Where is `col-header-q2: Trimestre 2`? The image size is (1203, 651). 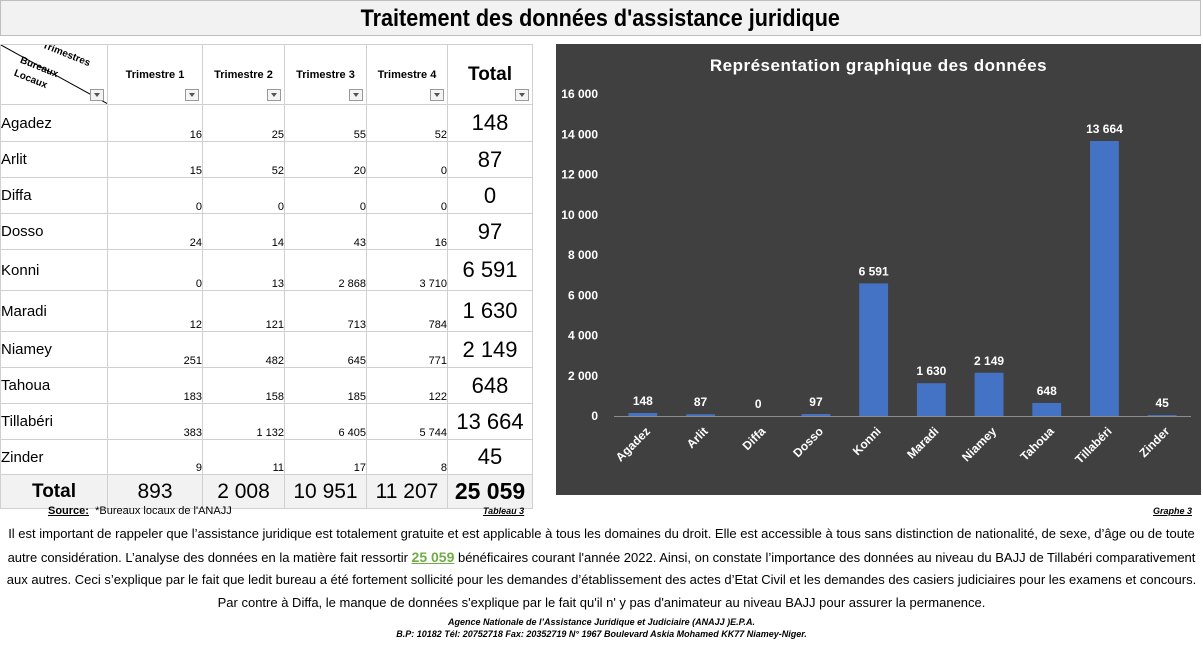
col-header-q2: Trimestre 2 is located at coordinates (243, 74).